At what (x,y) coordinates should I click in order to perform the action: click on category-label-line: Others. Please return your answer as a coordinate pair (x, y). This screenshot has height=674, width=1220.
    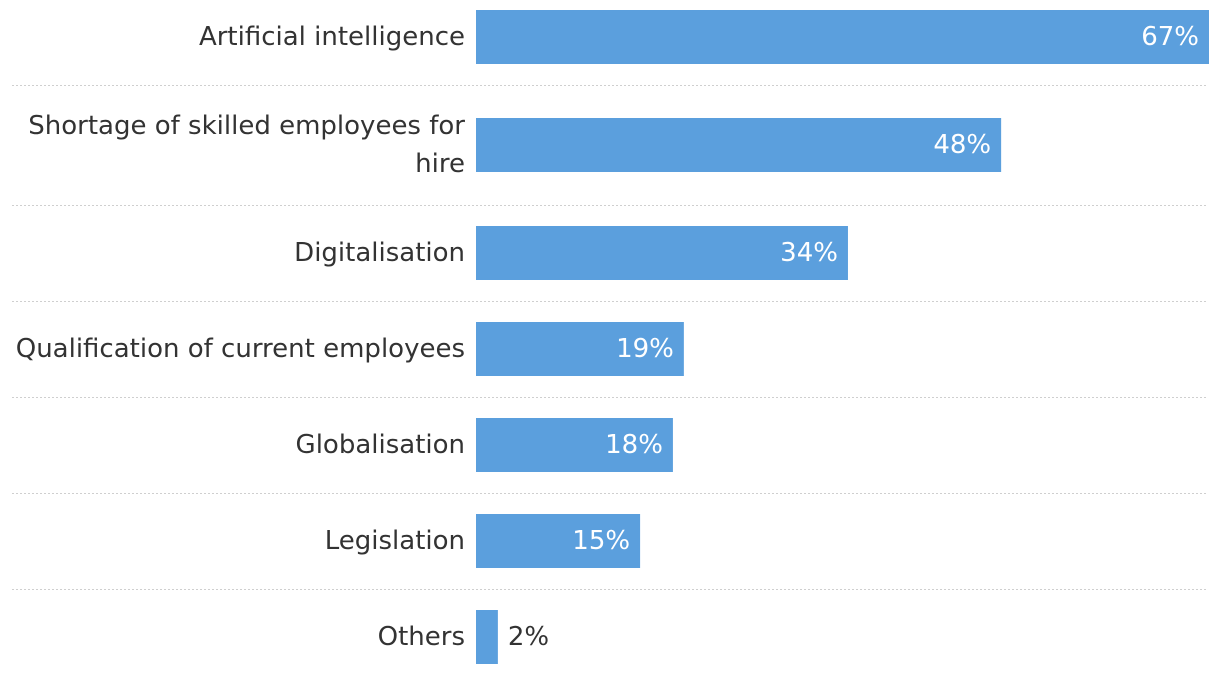
    Looking at the image, I should click on (421, 637).